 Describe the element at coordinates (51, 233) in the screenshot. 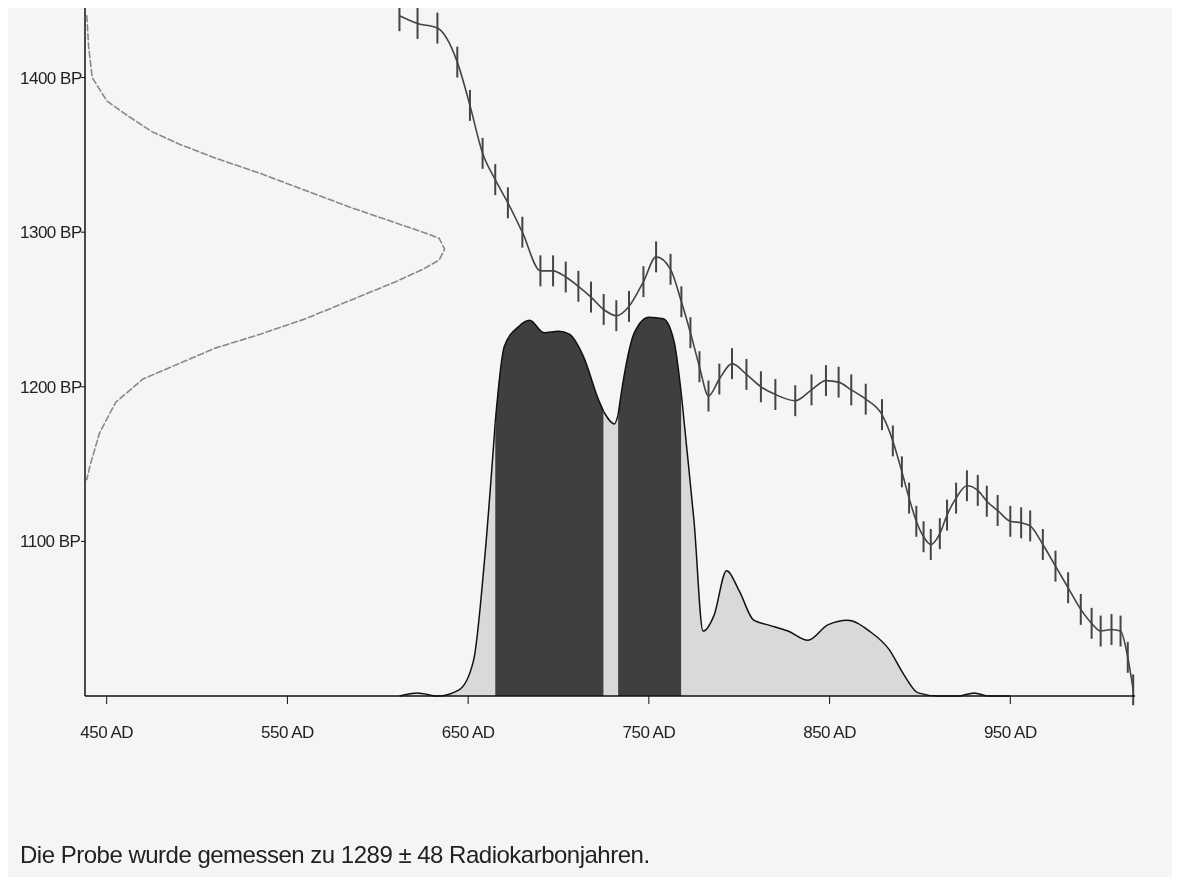

I see `y-tick-label: 1300 BP` at that location.